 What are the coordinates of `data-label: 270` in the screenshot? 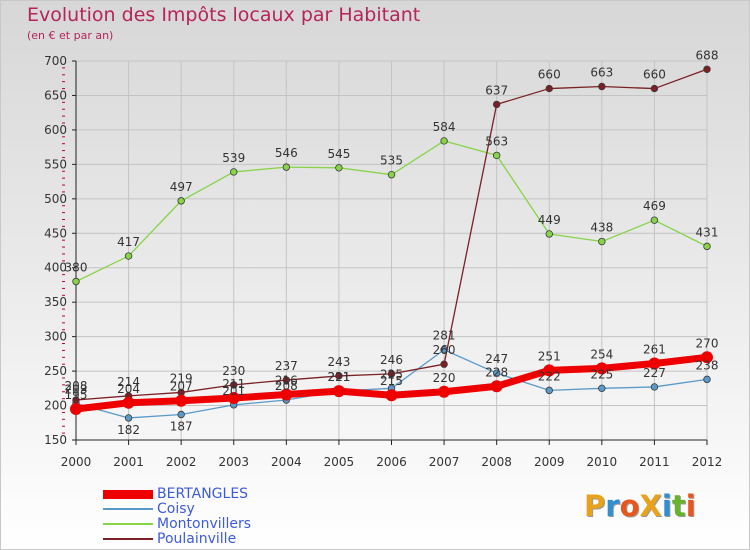 It's located at (707, 343).